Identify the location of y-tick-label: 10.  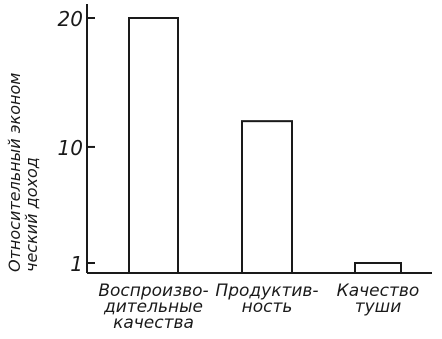
(70, 148).